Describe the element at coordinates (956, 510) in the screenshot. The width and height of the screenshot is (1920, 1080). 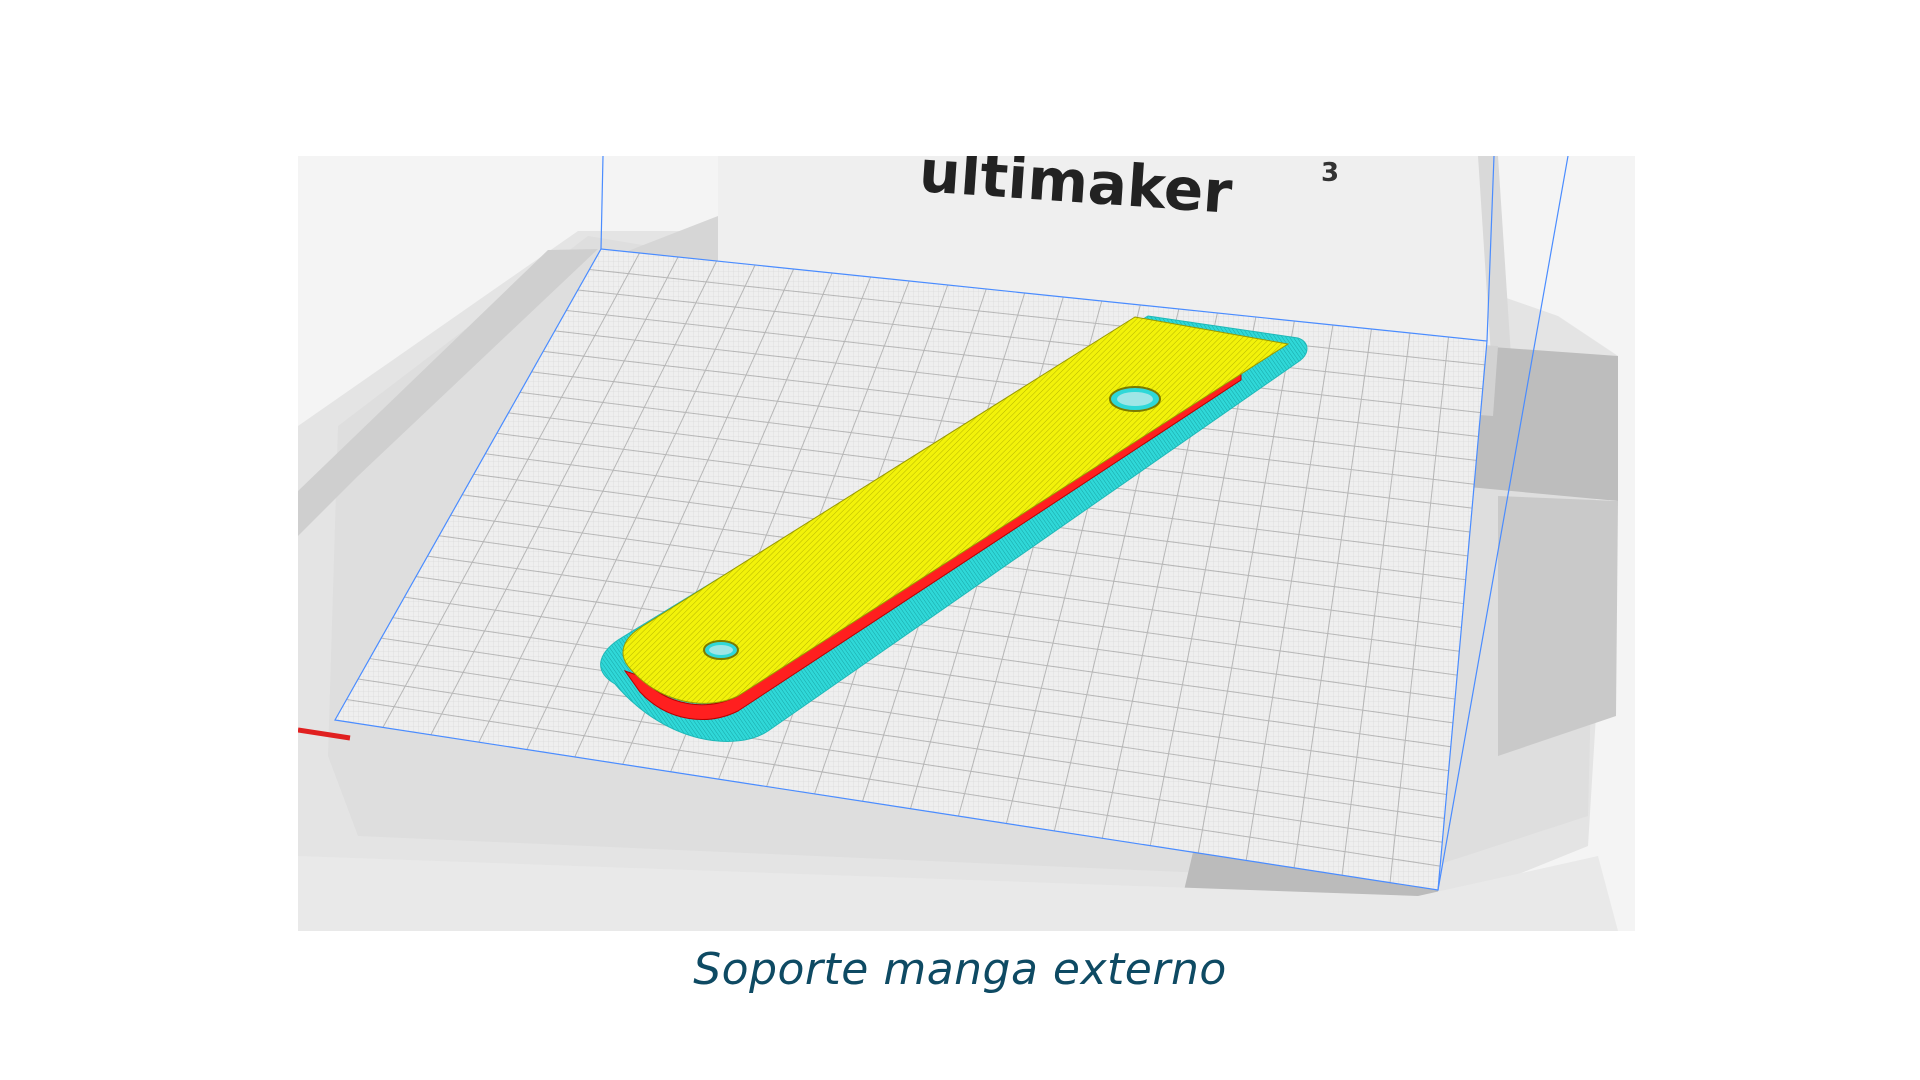
I see `top-layer` at that location.